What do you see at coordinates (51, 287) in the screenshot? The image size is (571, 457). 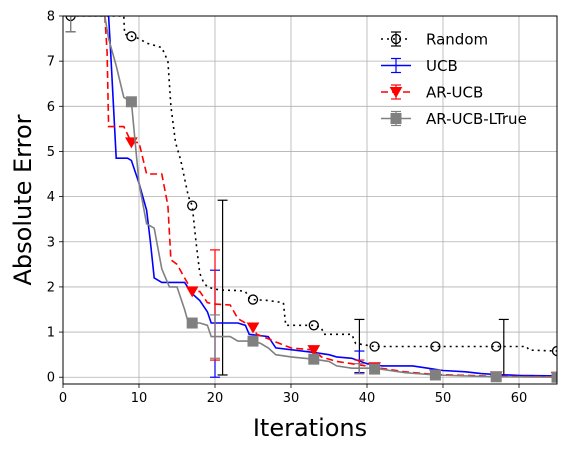 I see `y-tick-label: 2` at bounding box center [51, 287].